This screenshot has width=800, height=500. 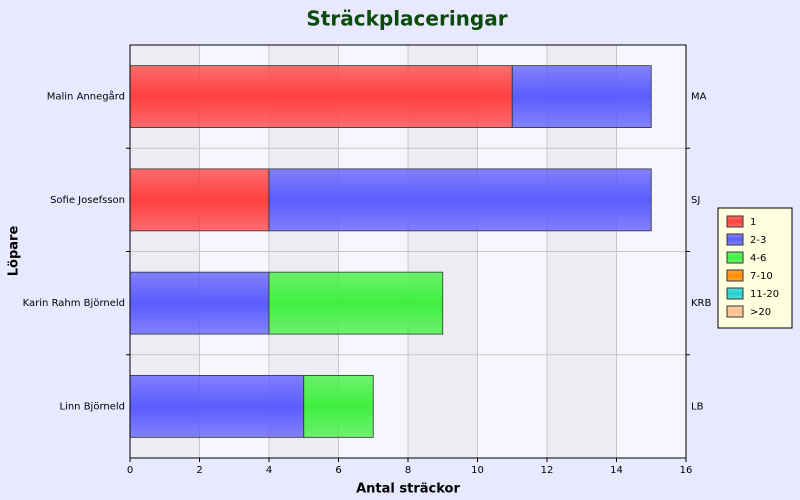 I want to click on legend-label: 11-20, so click(x=764, y=294).